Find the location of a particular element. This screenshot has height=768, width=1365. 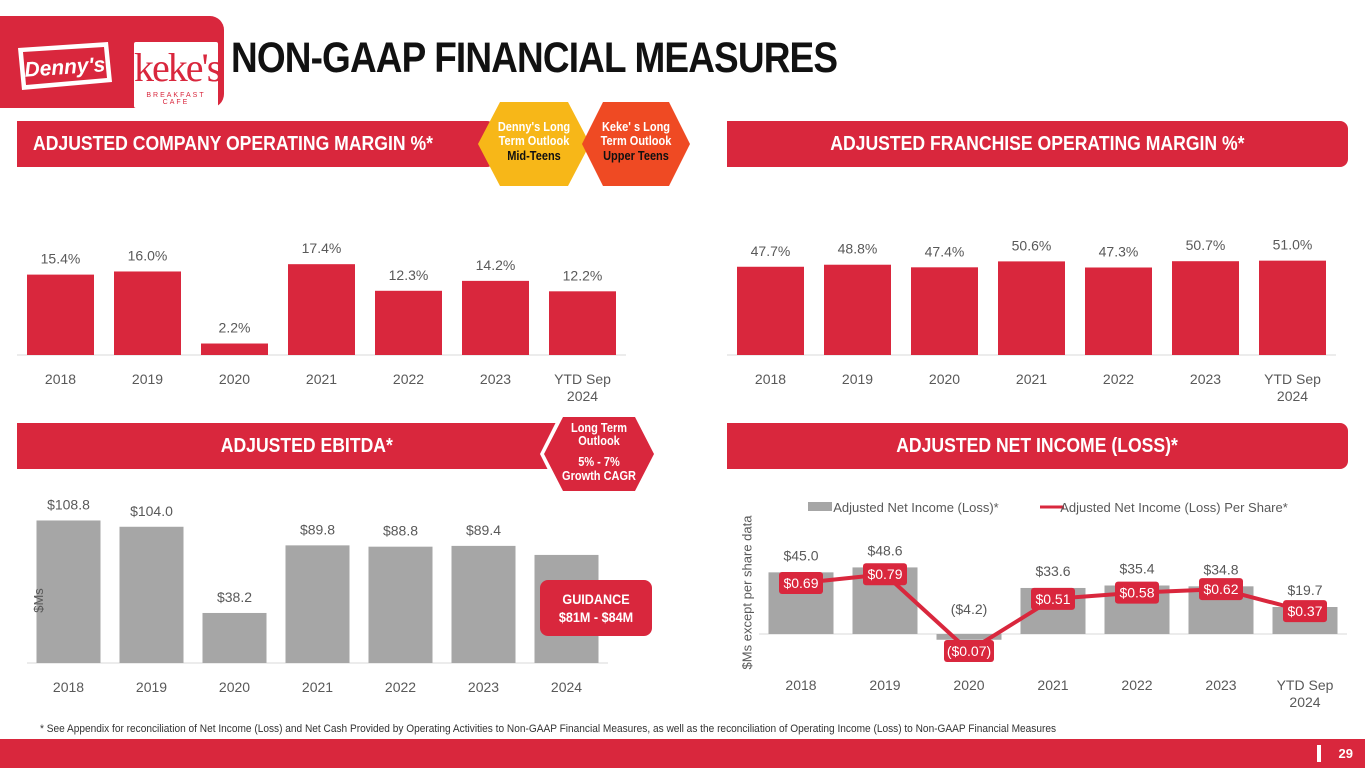

dennys-logo-text: Denny's is located at coordinates (65, 67).